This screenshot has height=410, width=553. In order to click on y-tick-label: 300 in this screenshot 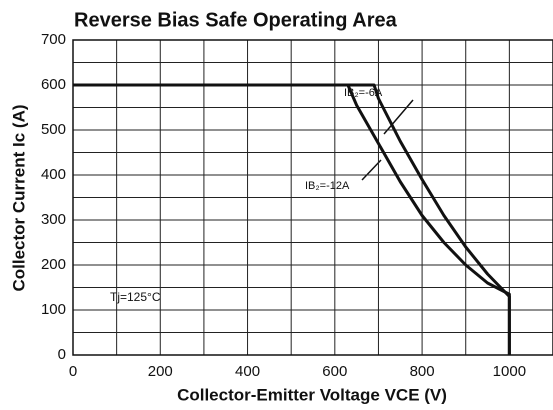, I will do `click(53, 219)`.